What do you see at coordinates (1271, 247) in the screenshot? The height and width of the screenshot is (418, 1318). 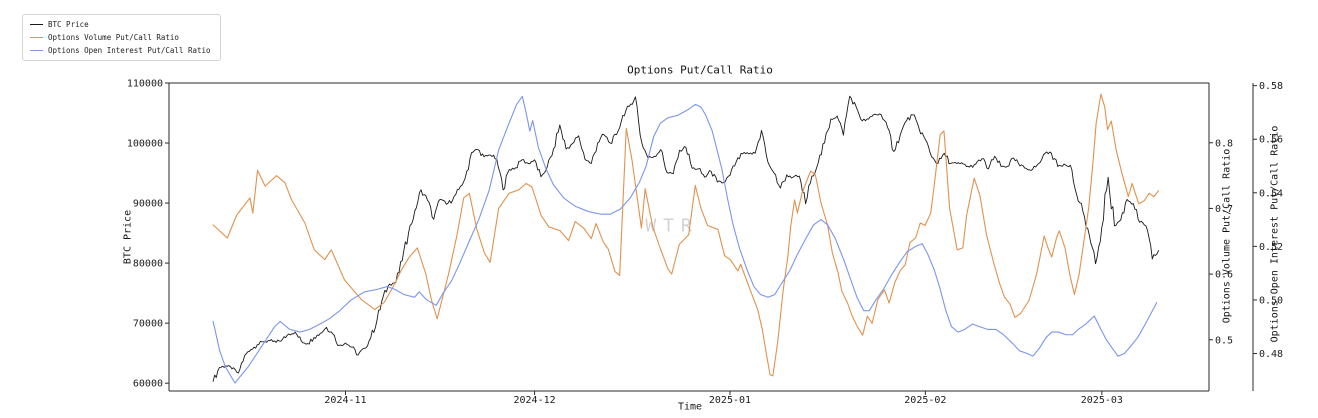 I see `right-oi-tick-label: 0.52` at bounding box center [1271, 247].